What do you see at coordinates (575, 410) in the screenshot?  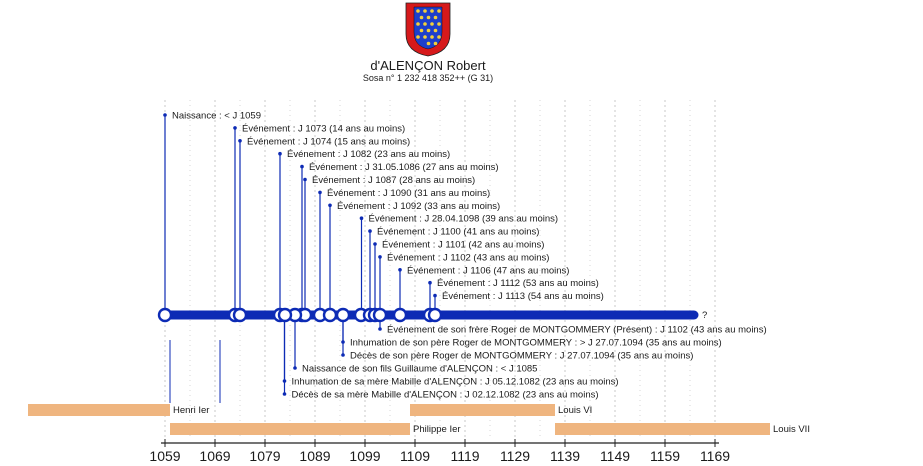 I see `reign-label: Louis VI` at bounding box center [575, 410].